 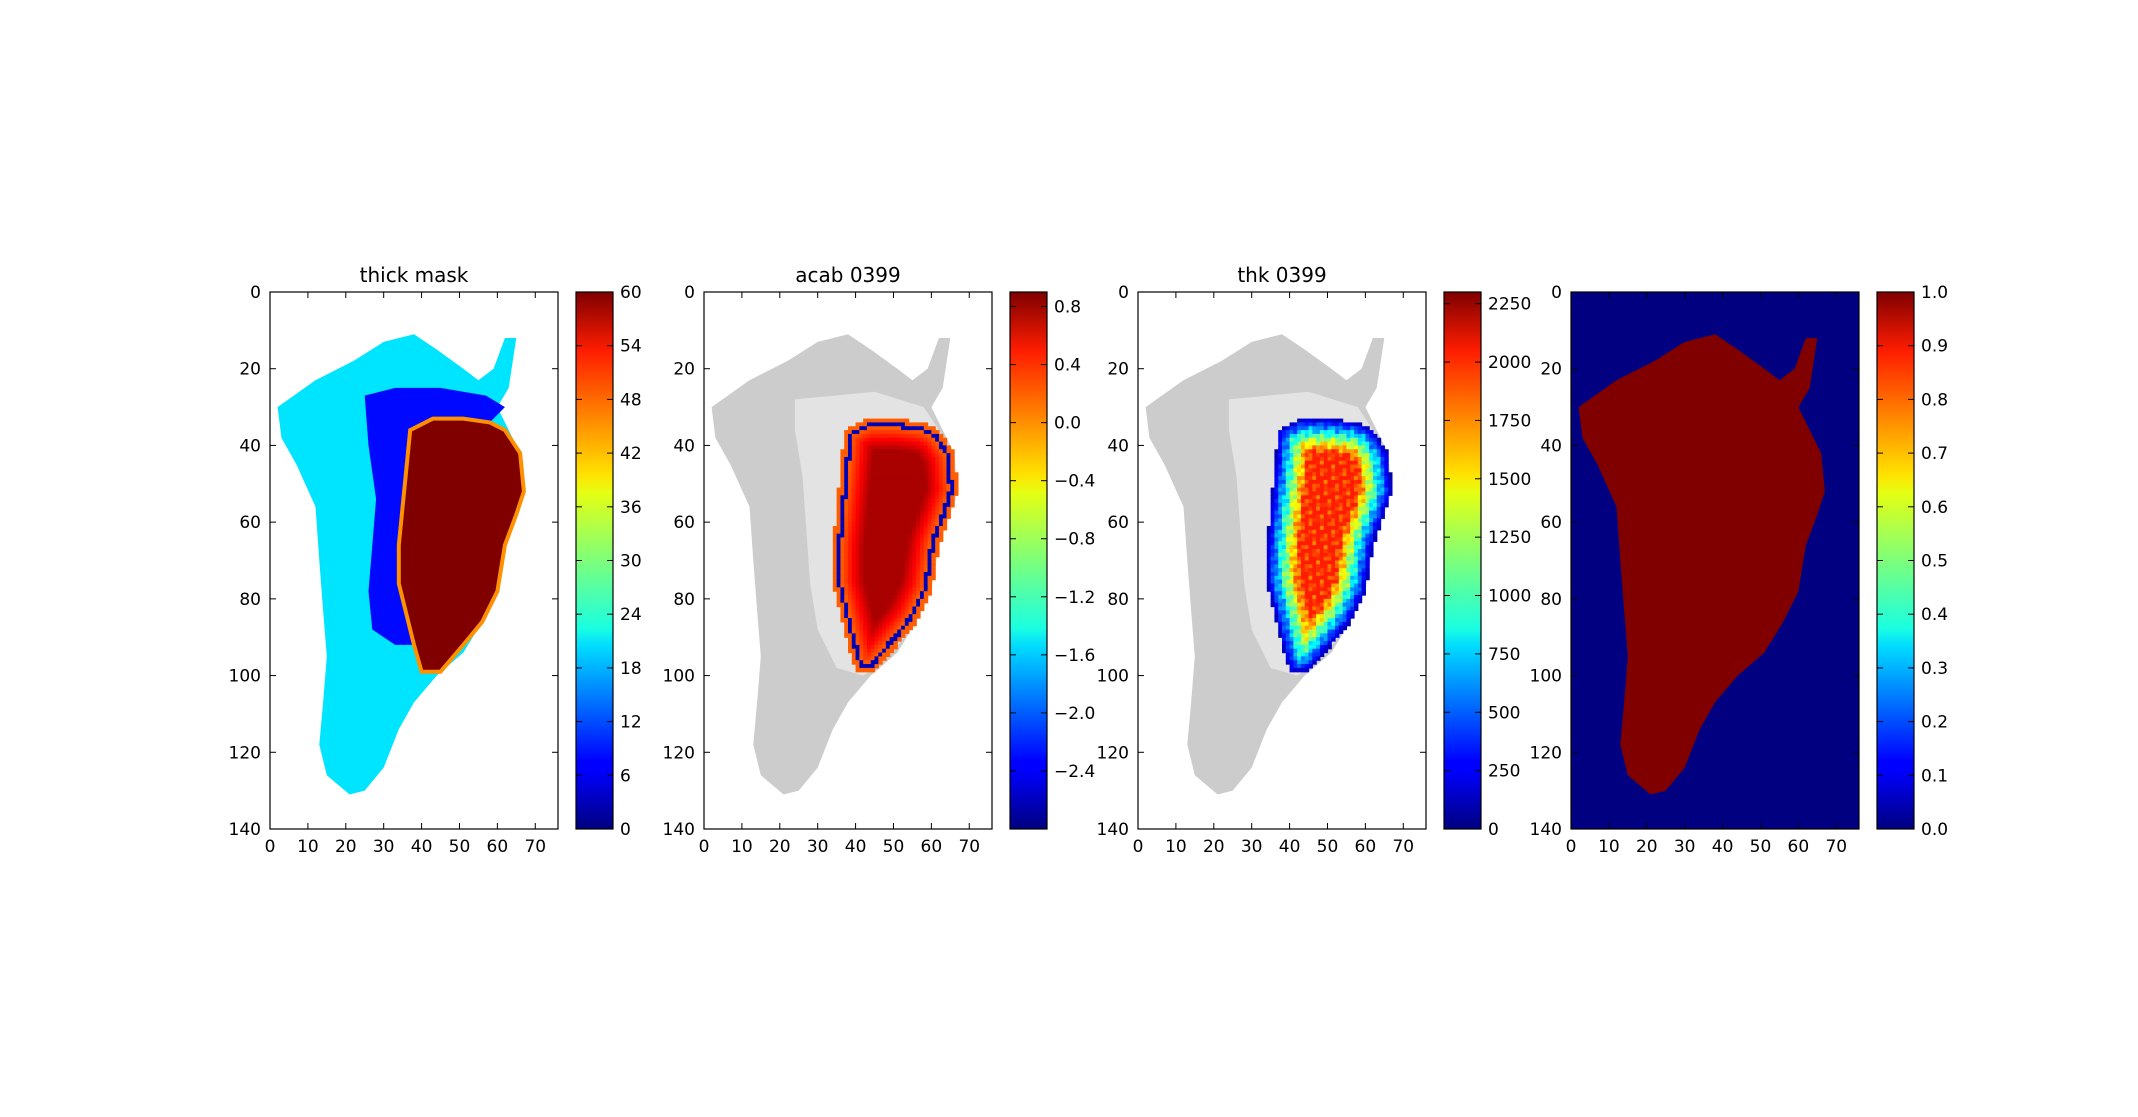 What do you see at coordinates (1934, 347) in the screenshot?
I see `colorbar-tick-label: 0.9` at bounding box center [1934, 347].